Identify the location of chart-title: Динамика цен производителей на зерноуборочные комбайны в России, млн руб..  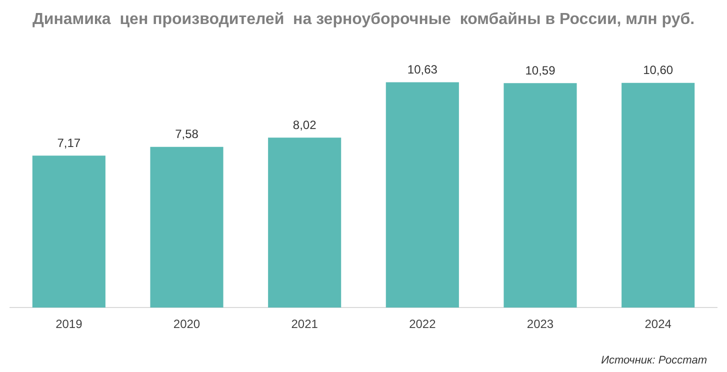
(363, 19).